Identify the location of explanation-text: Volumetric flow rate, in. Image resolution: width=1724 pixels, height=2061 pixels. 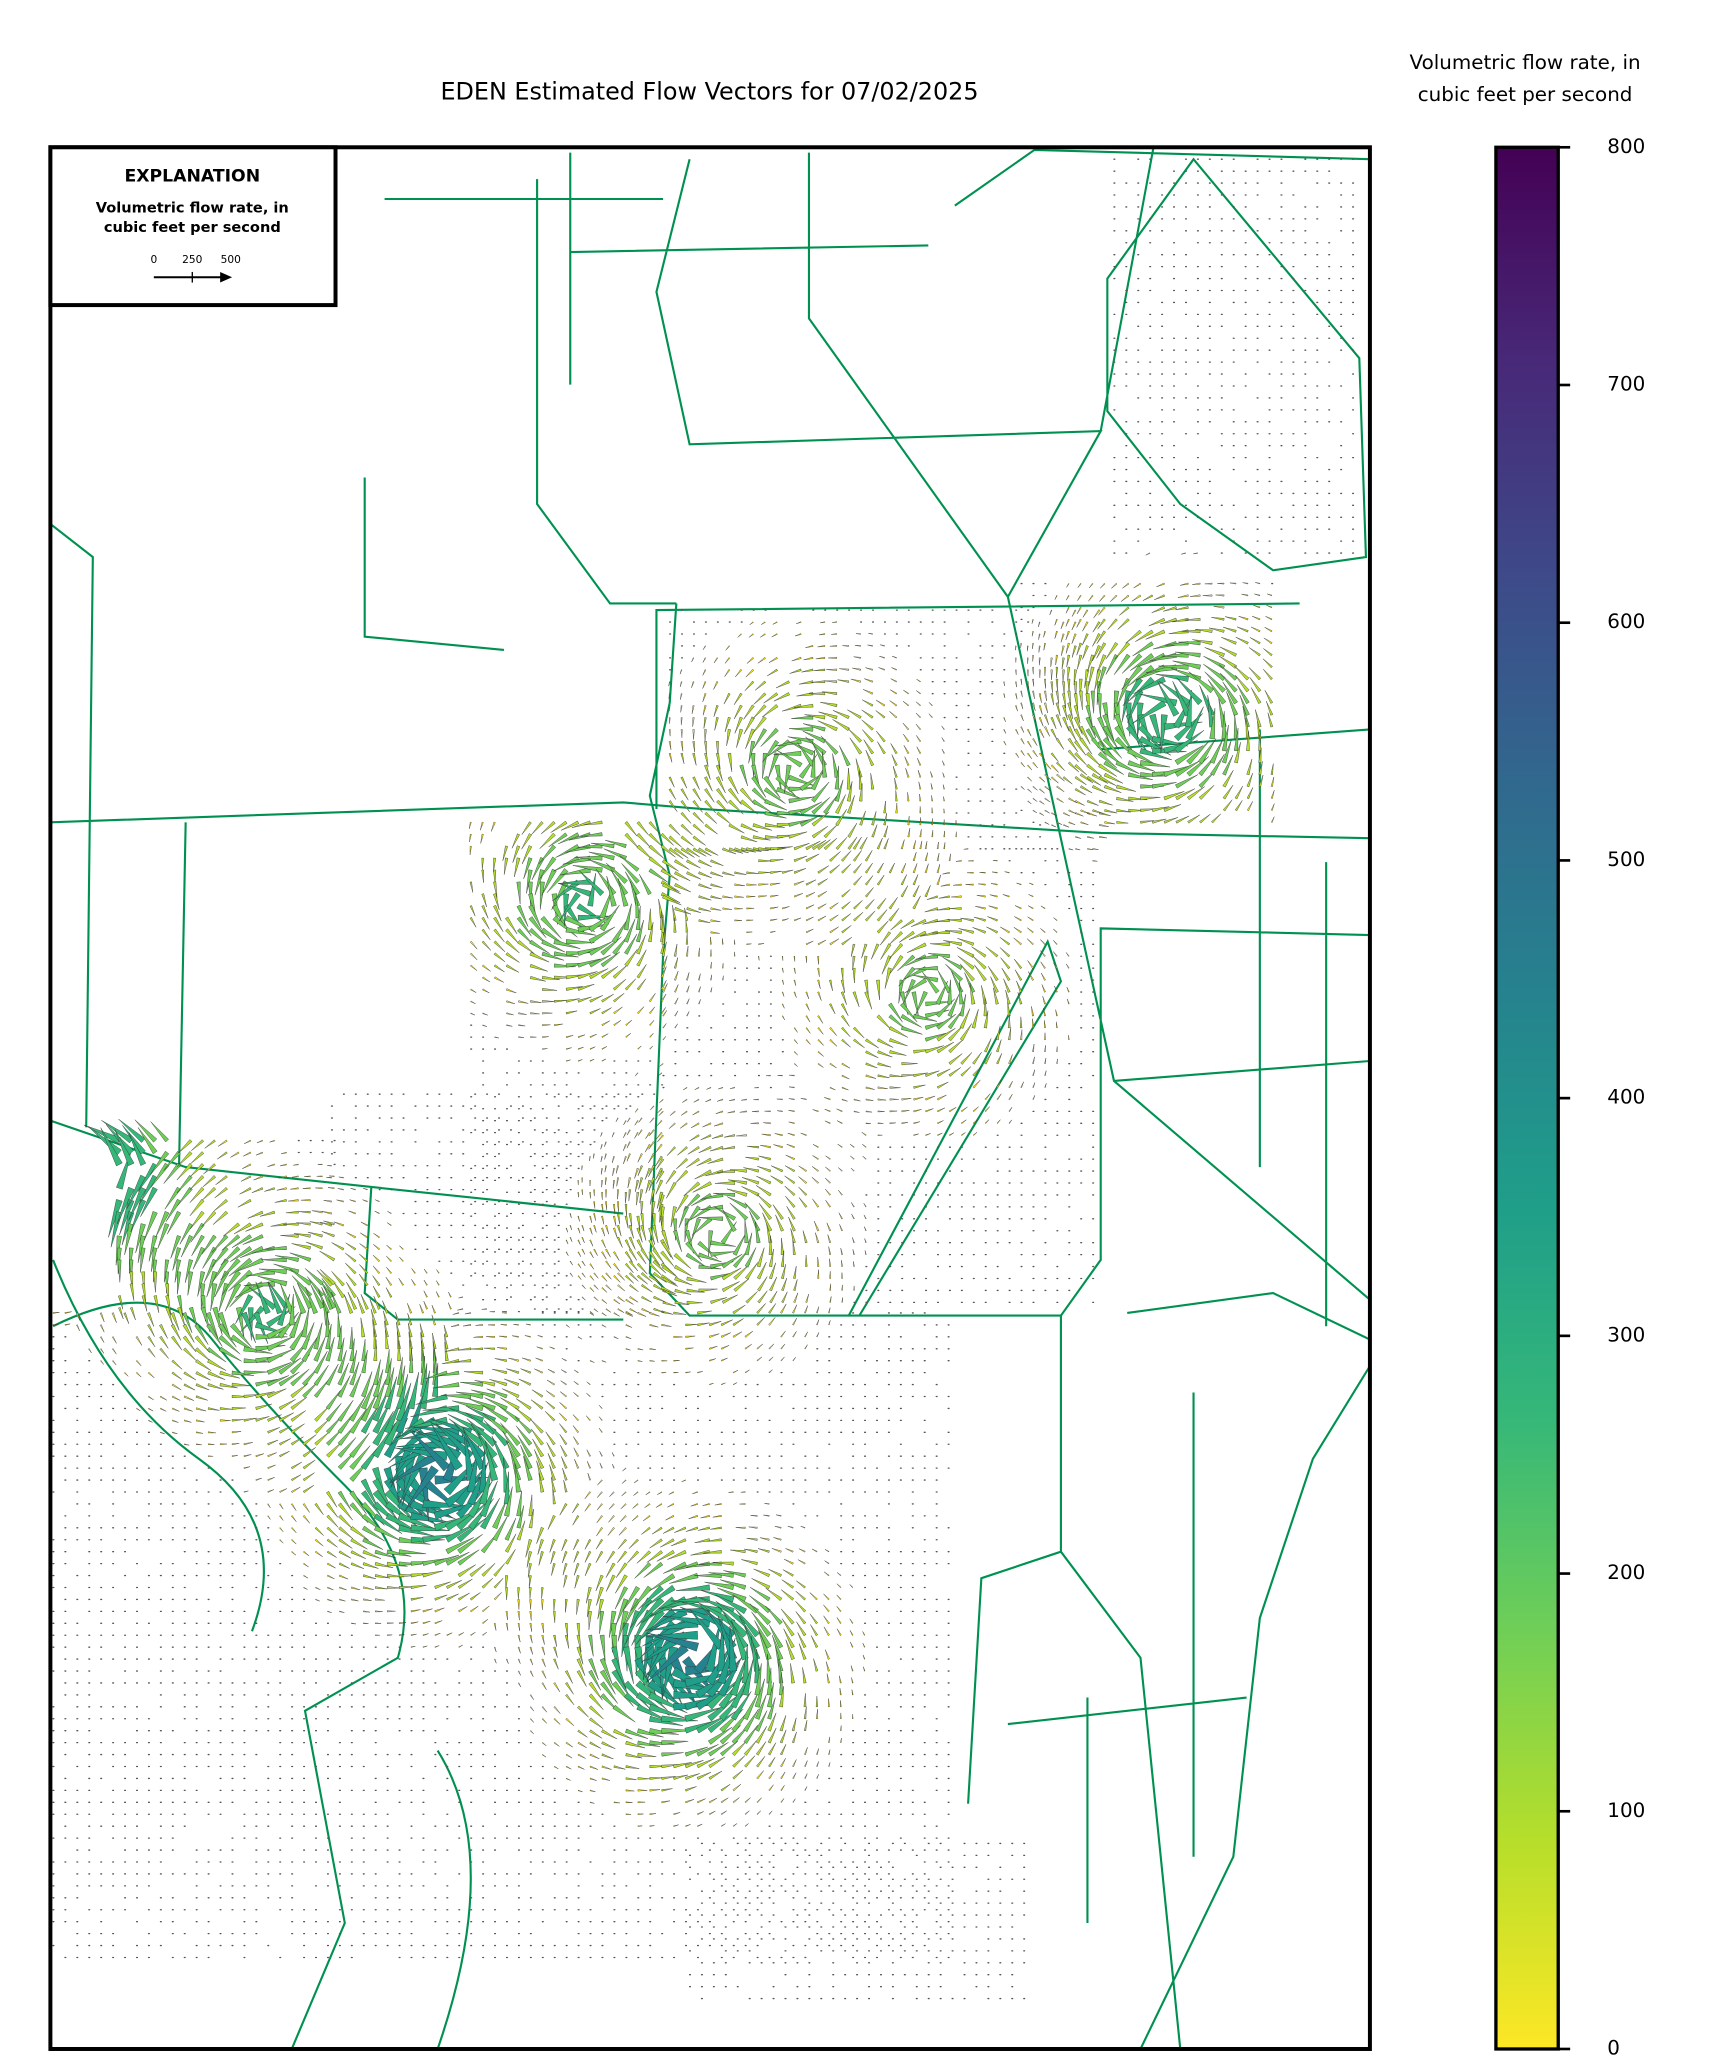
(192, 207).